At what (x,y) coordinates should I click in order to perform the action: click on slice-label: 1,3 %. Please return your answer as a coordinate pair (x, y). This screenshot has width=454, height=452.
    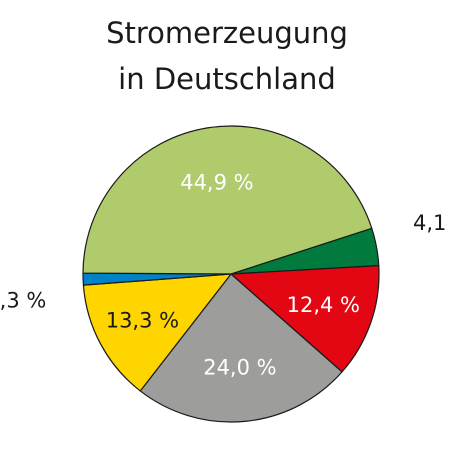
    Looking at the image, I should click on (23, 301).